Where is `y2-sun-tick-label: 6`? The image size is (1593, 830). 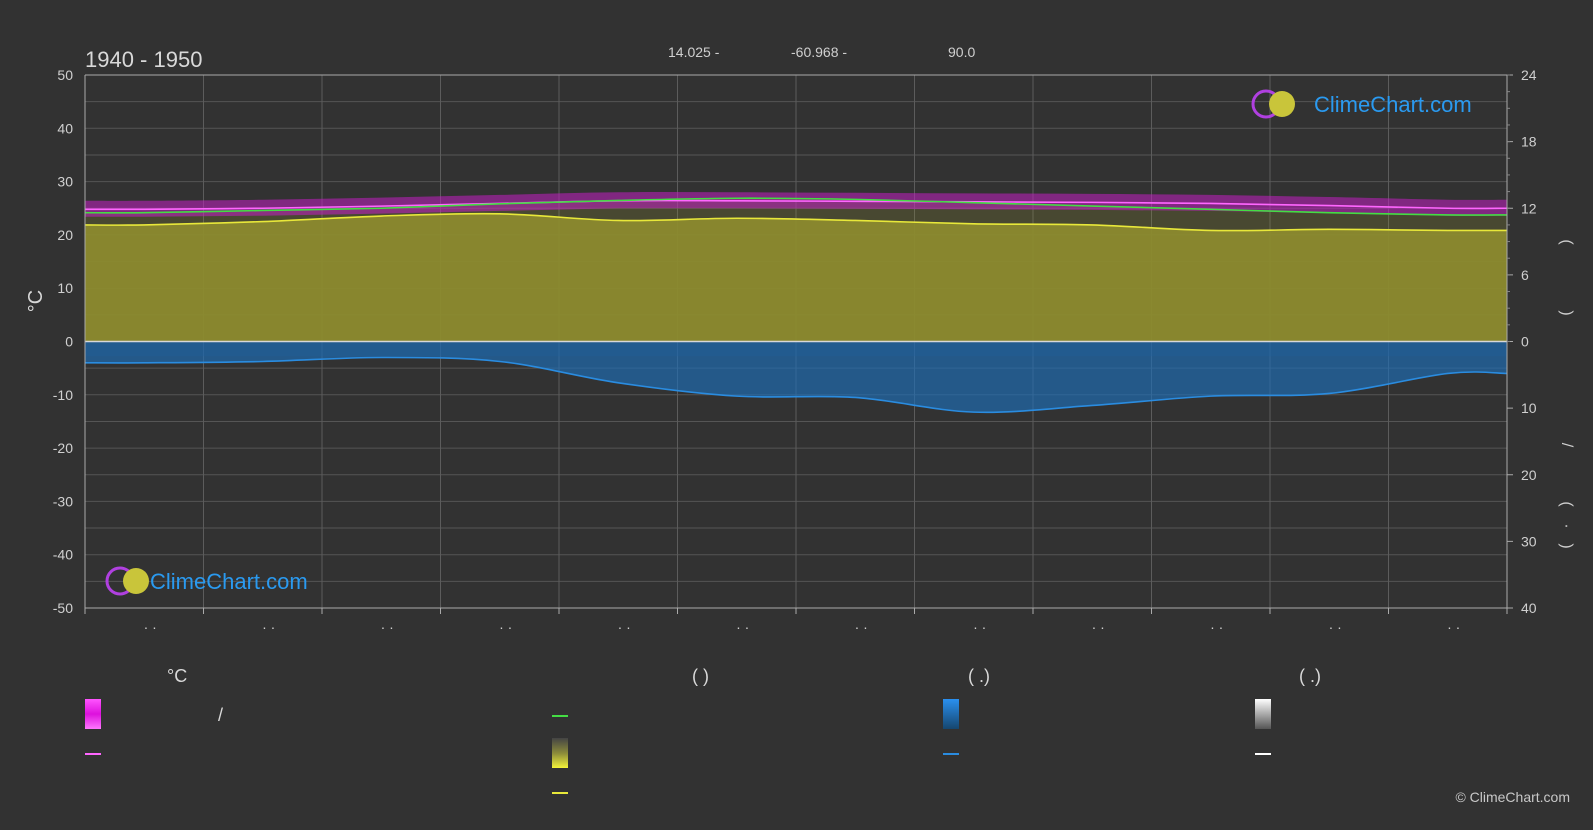 y2-sun-tick-label: 6 is located at coordinates (1525, 275).